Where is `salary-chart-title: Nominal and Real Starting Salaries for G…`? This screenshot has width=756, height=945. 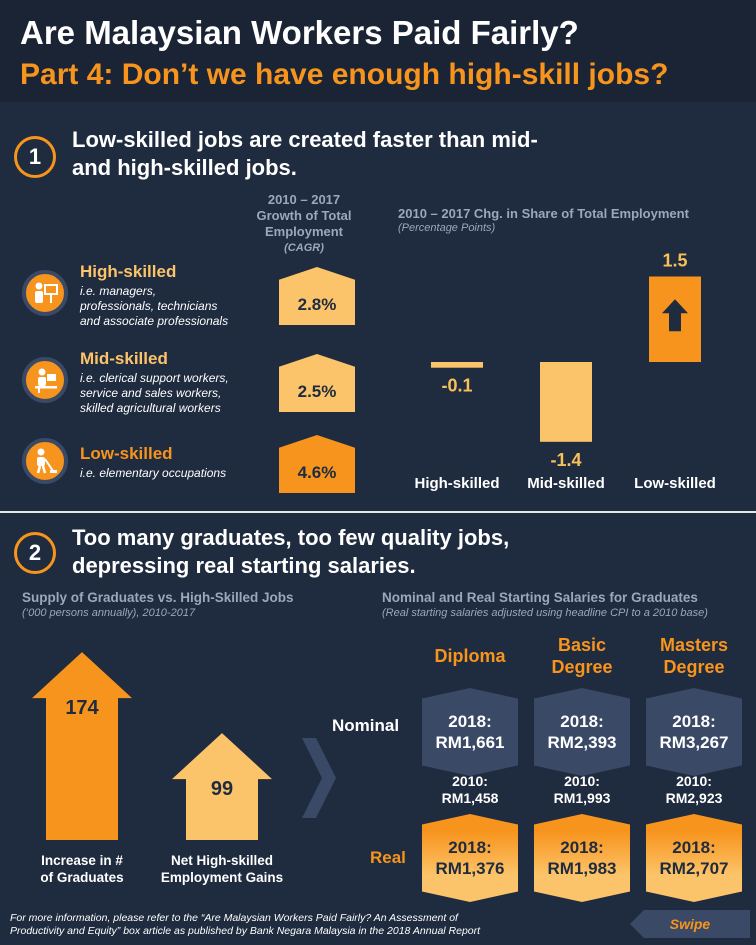
salary-chart-title: Nominal and Real Starting Salaries for G… is located at coordinates (540, 597).